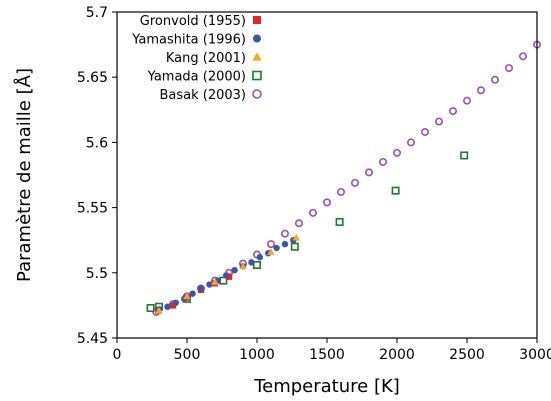 This screenshot has height=401, width=551. I want to click on y-tick-label: 5.45, so click(92, 339).